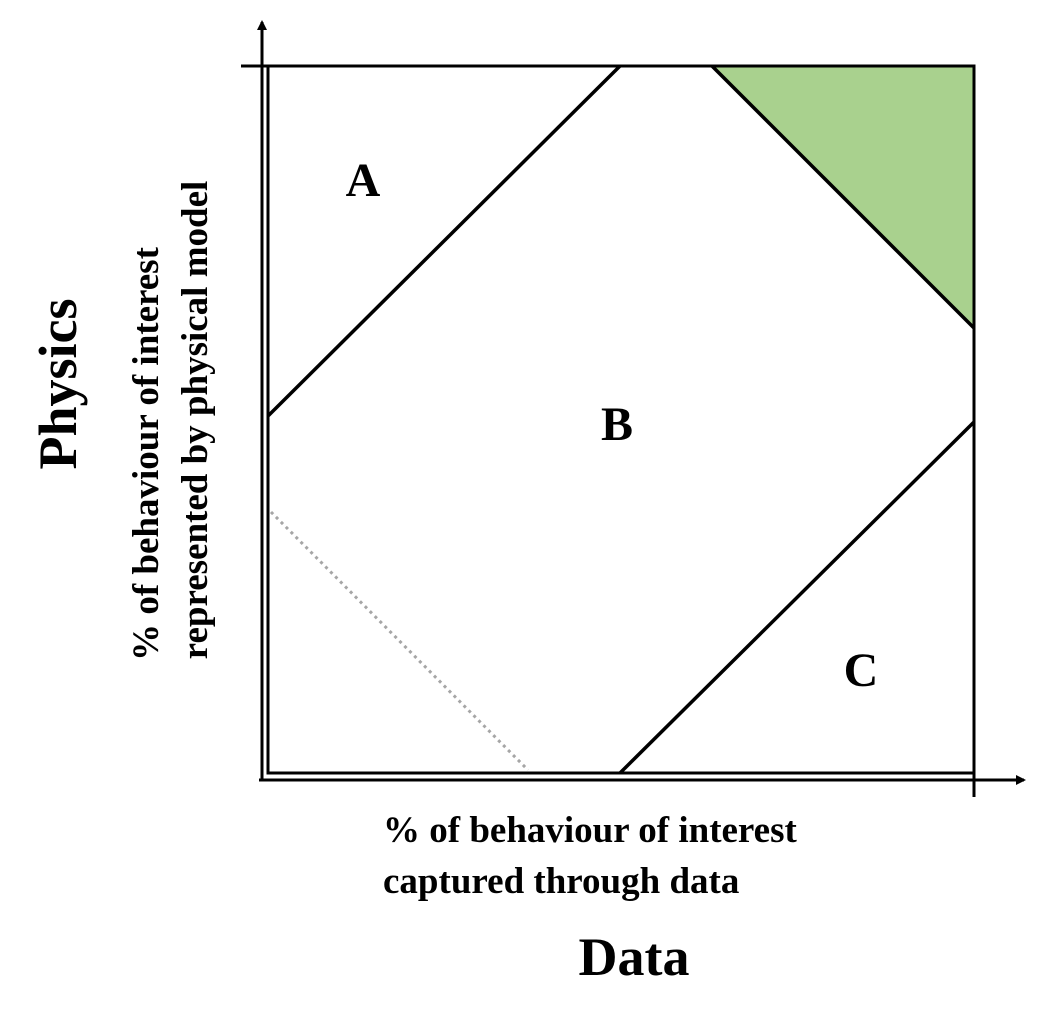 This screenshot has width=1043, height=1024. What do you see at coordinates (634, 957) in the screenshot?
I see `x-axis-title: Data` at bounding box center [634, 957].